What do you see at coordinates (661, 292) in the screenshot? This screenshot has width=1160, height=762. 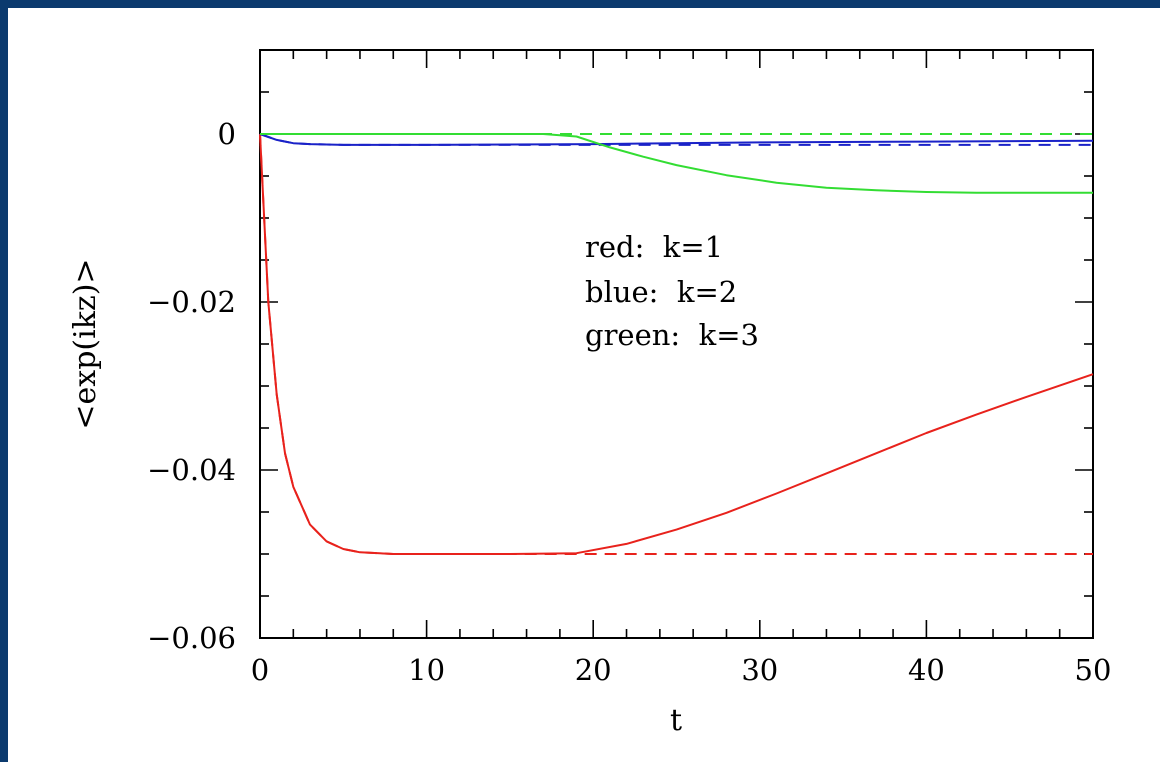 I see `annotation-blue: blue: k=2` at bounding box center [661, 292].